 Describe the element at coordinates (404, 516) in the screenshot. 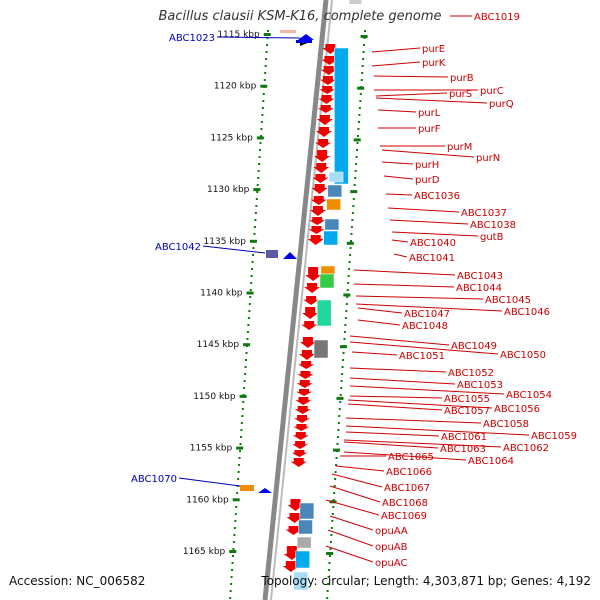

I see `right-feature-label: ABC1069` at that location.